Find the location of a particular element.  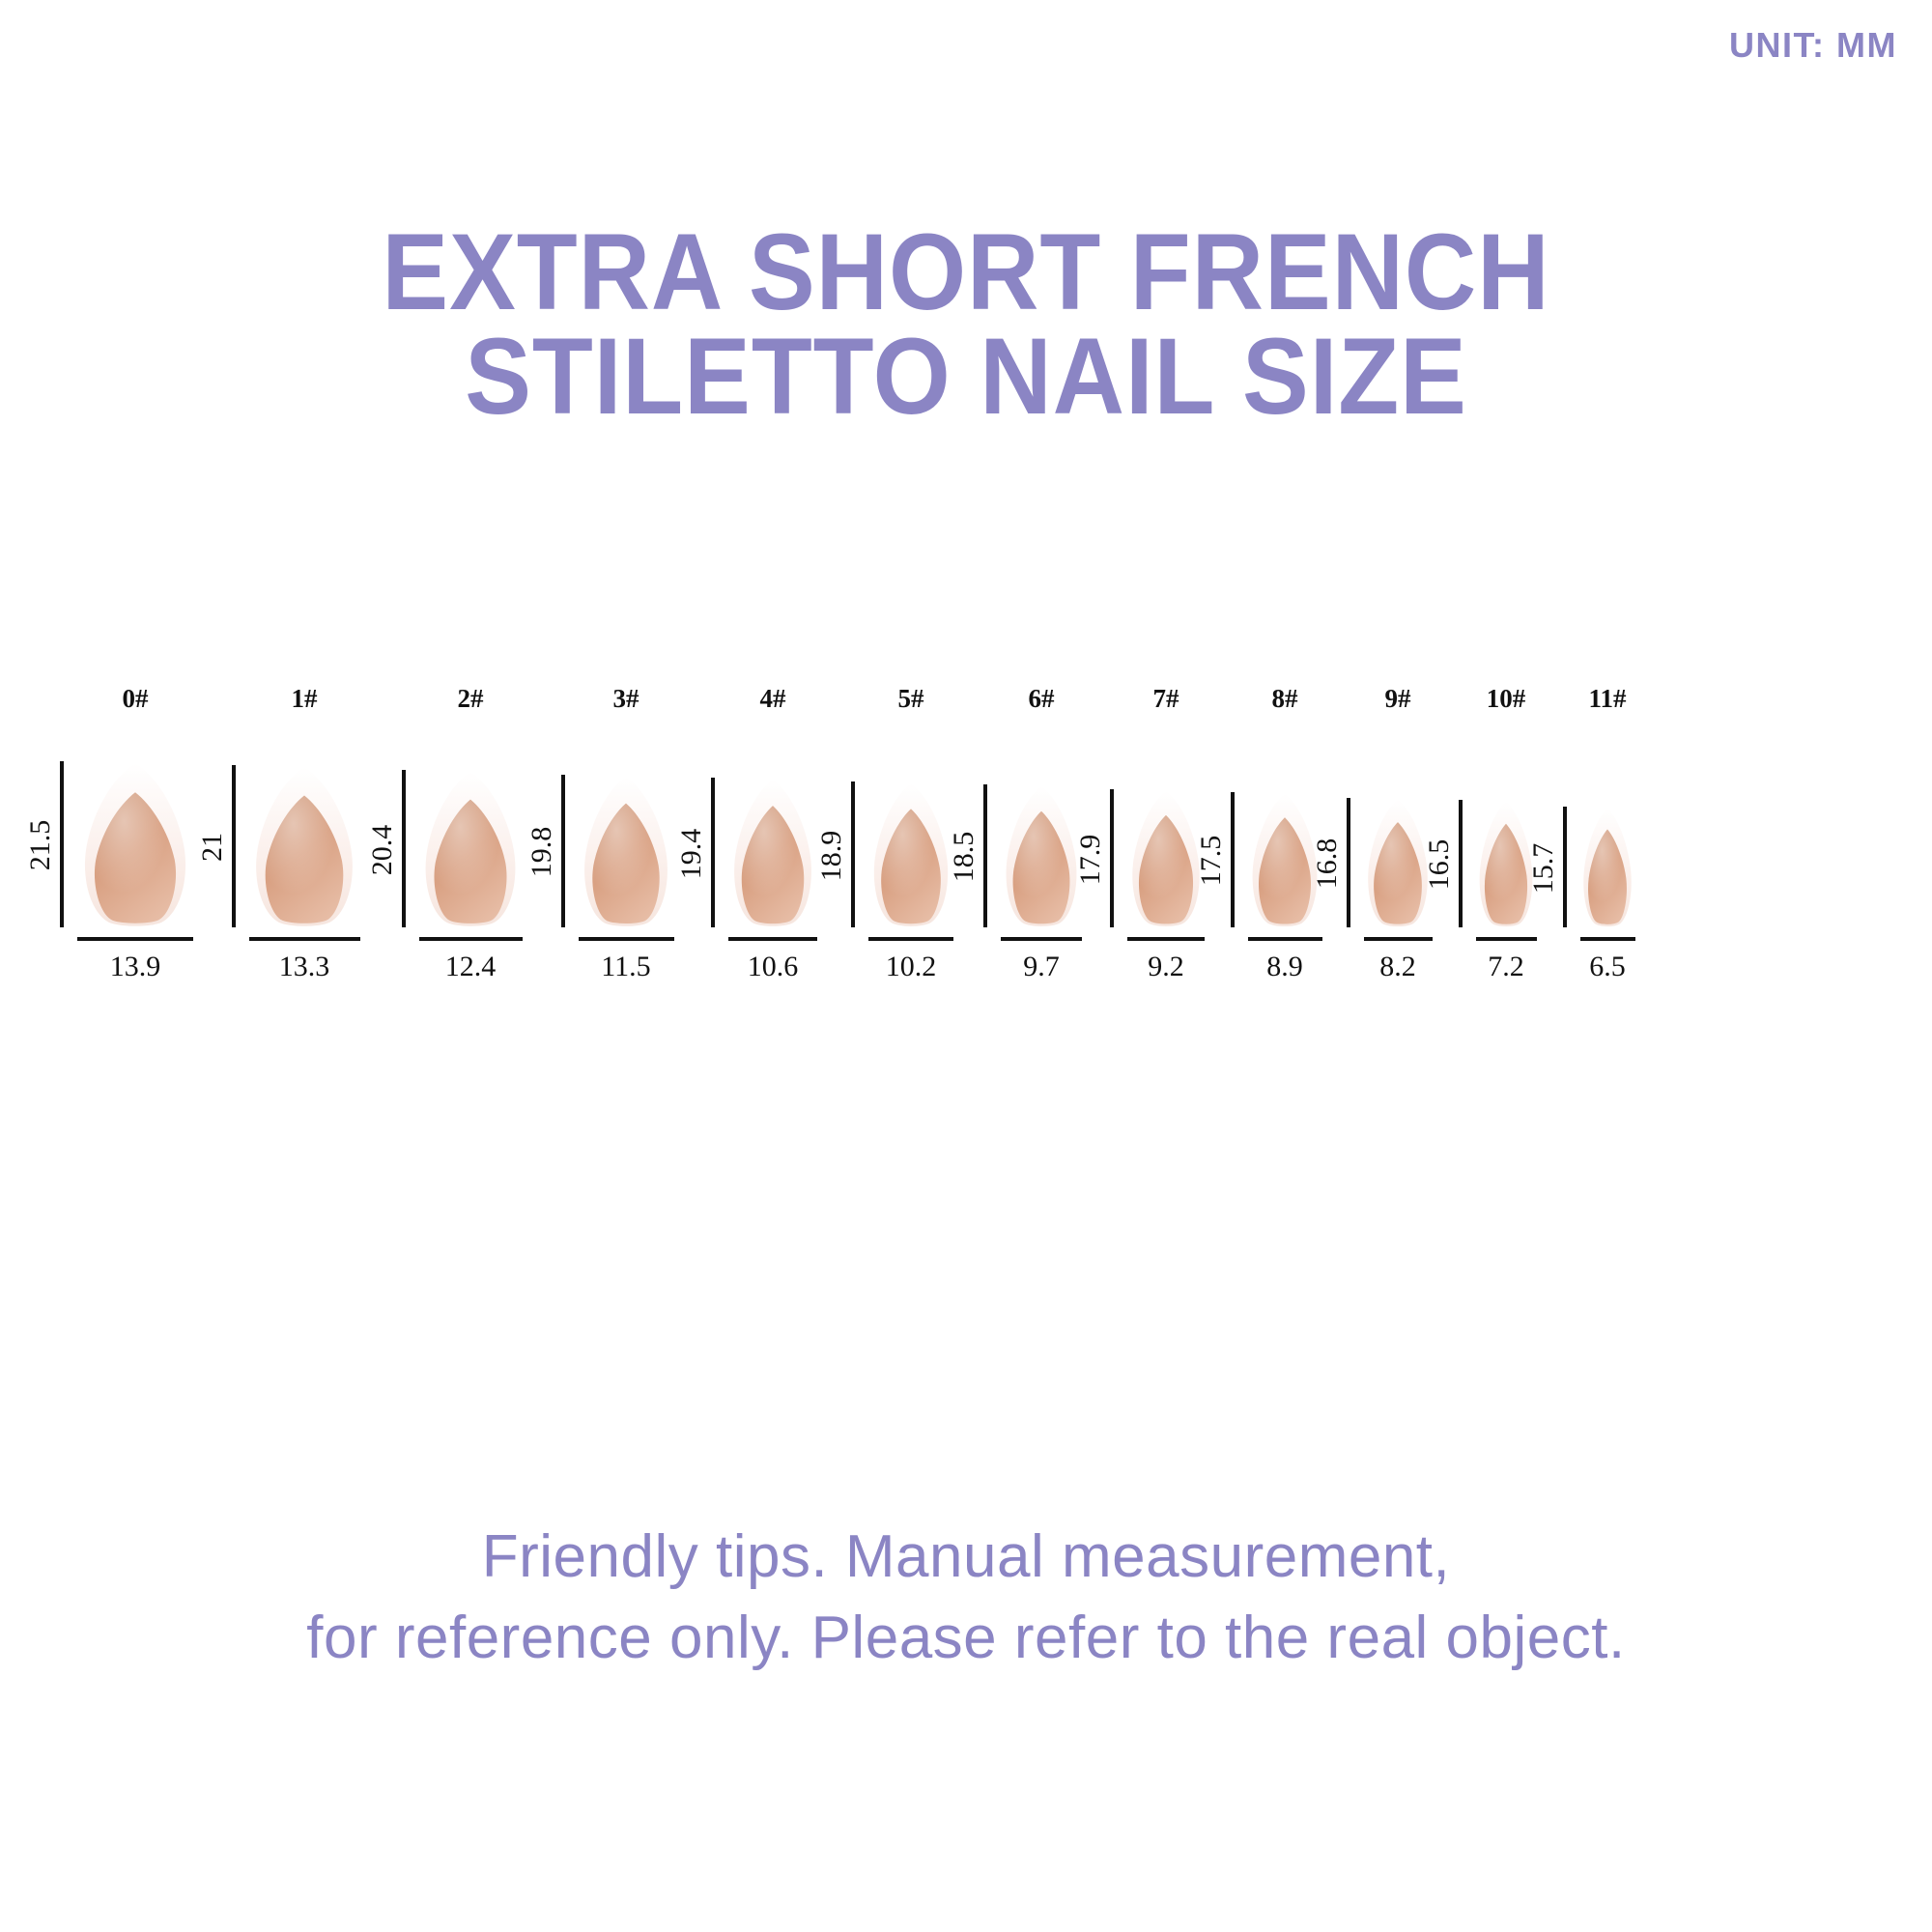

height-dimension-label: 17.9 is located at coordinates (1090, 859).